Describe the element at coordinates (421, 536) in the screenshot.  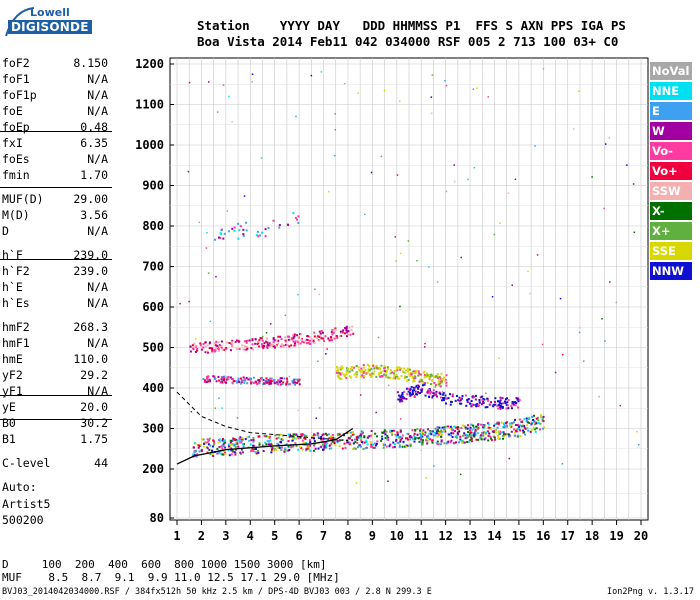
I see `x-tick-label: 11` at that location.